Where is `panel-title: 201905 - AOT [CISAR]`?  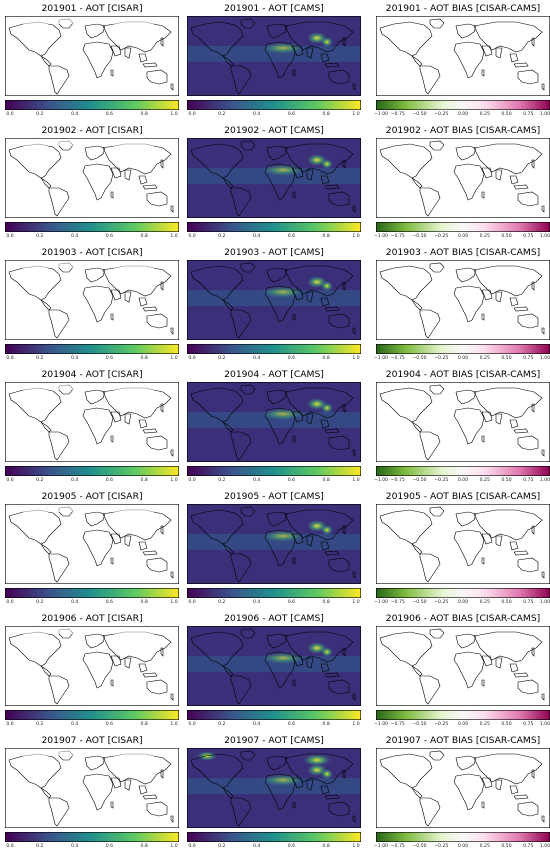 panel-title: 201905 - AOT [CISAR] is located at coordinates (92, 496).